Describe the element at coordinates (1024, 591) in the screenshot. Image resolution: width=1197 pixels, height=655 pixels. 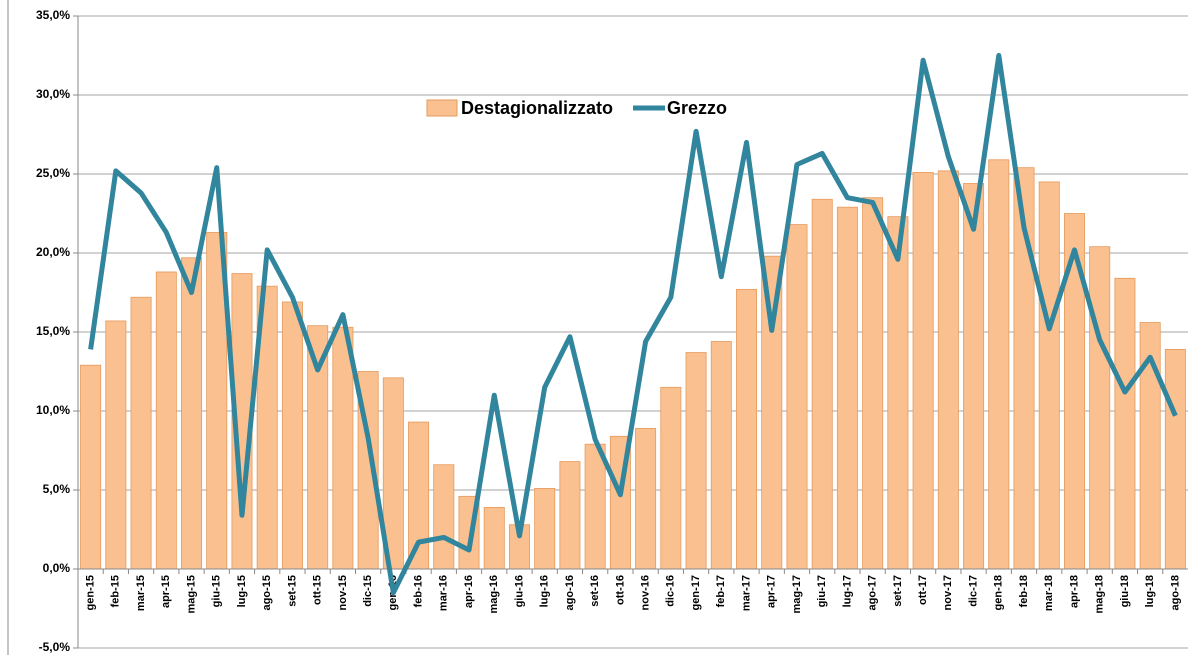
I see `x-tick-label: feb-18` at that location.